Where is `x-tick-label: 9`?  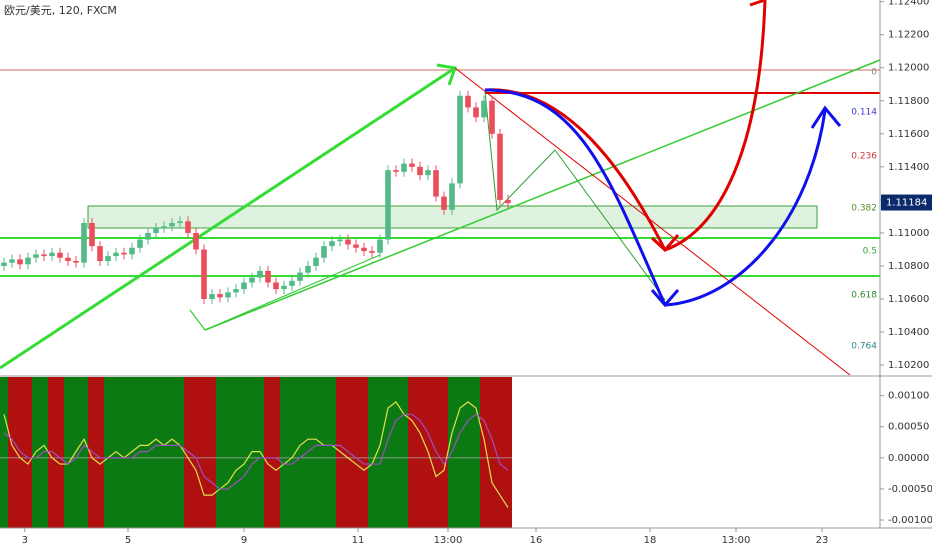
x-tick-label: 9 is located at coordinates (244, 540).